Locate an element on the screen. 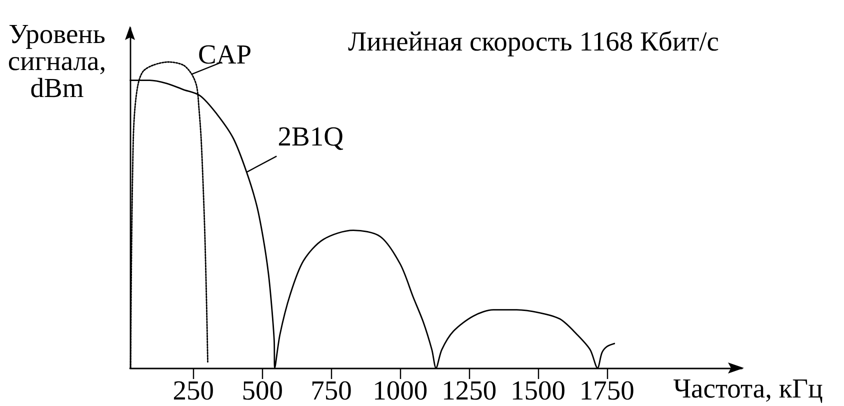 The image size is (844, 406). x-tick-label: 750 is located at coordinates (331, 390).